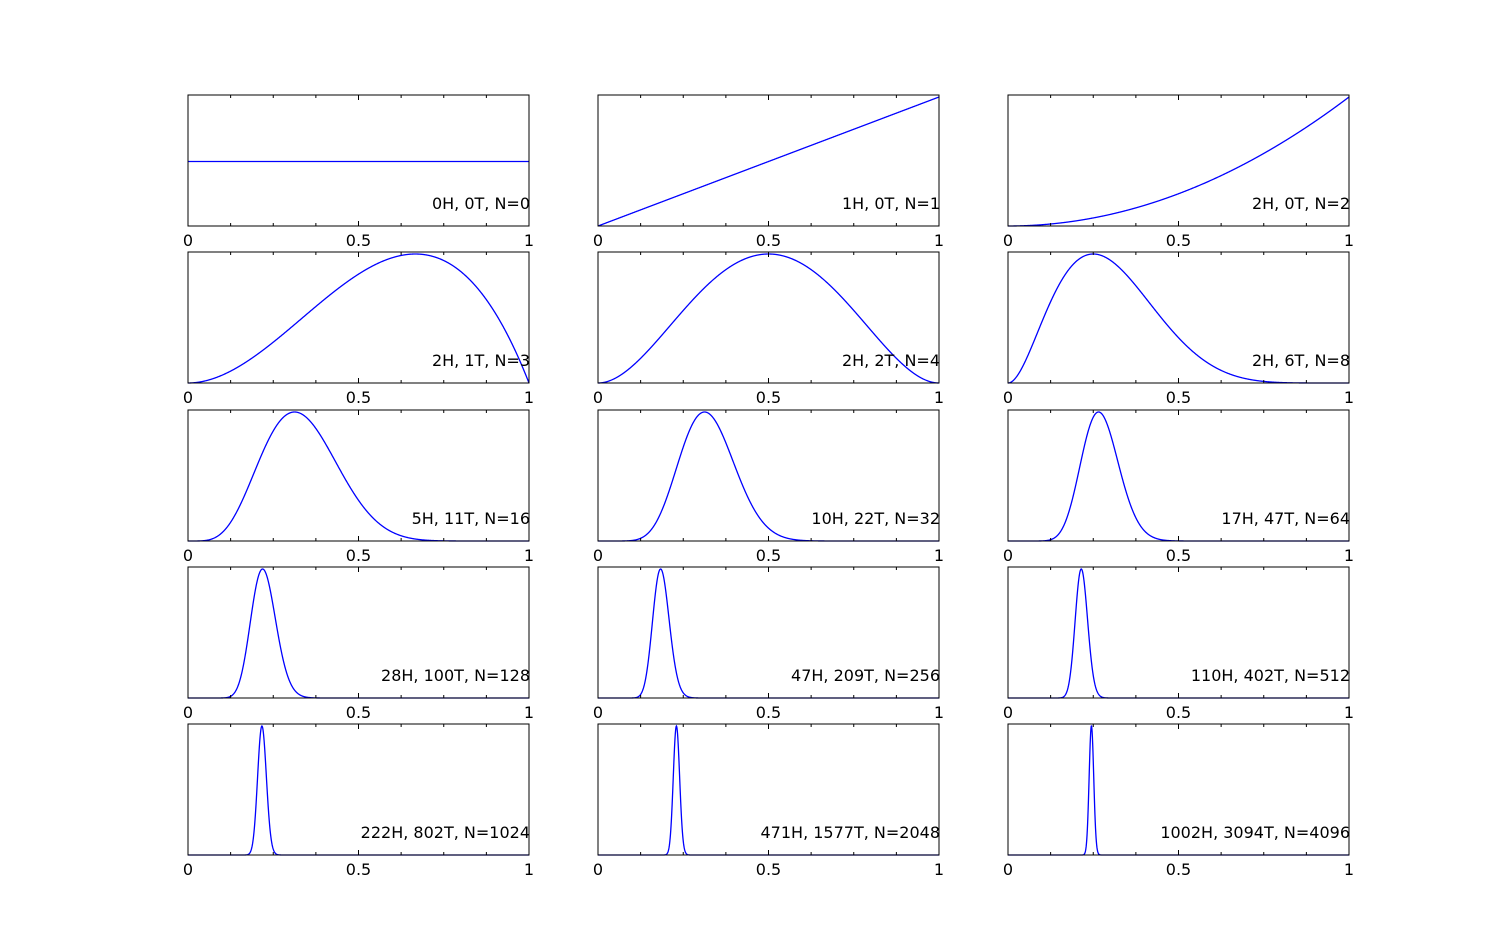 This screenshot has height=950, width=1500. I want to click on panel-annotation: 2H, 1T, N=3, so click(481, 360).